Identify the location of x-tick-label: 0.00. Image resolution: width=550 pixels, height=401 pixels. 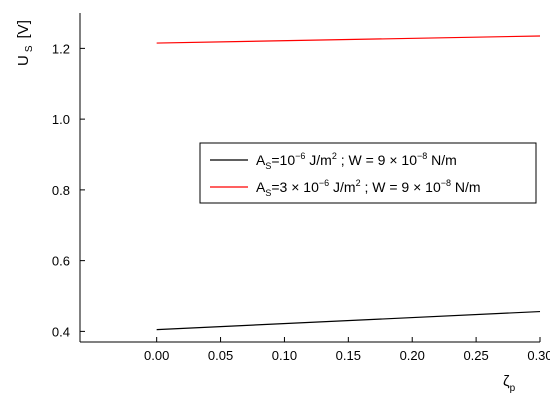
(156, 355).